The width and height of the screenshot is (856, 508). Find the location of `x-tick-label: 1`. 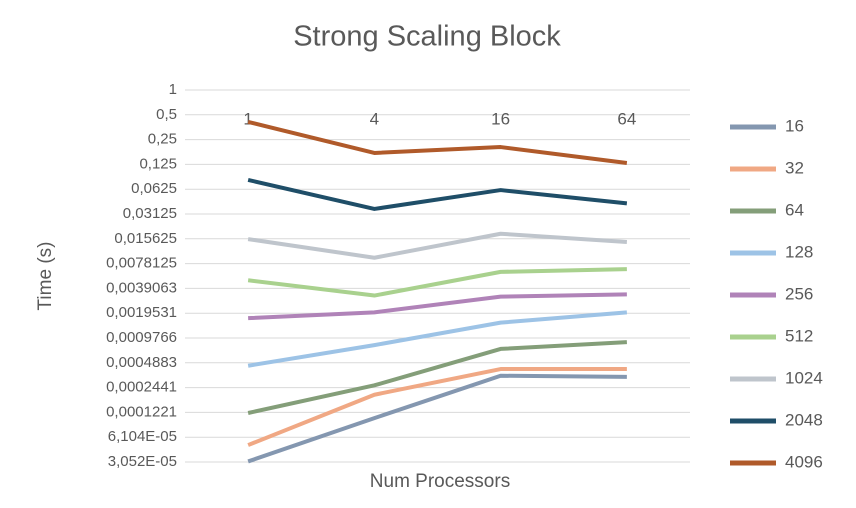

x-tick-label: 1 is located at coordinates (247, 118).